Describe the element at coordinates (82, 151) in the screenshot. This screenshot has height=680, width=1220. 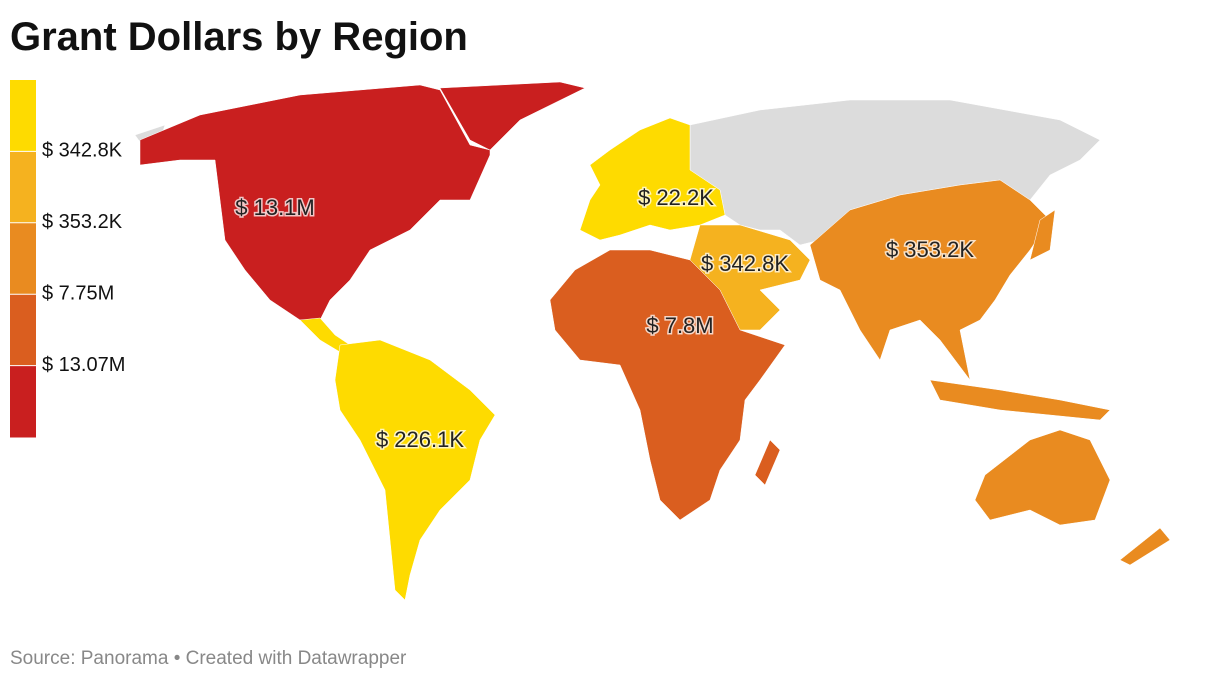
I see `legend-label: $ 342.8K` at that location.